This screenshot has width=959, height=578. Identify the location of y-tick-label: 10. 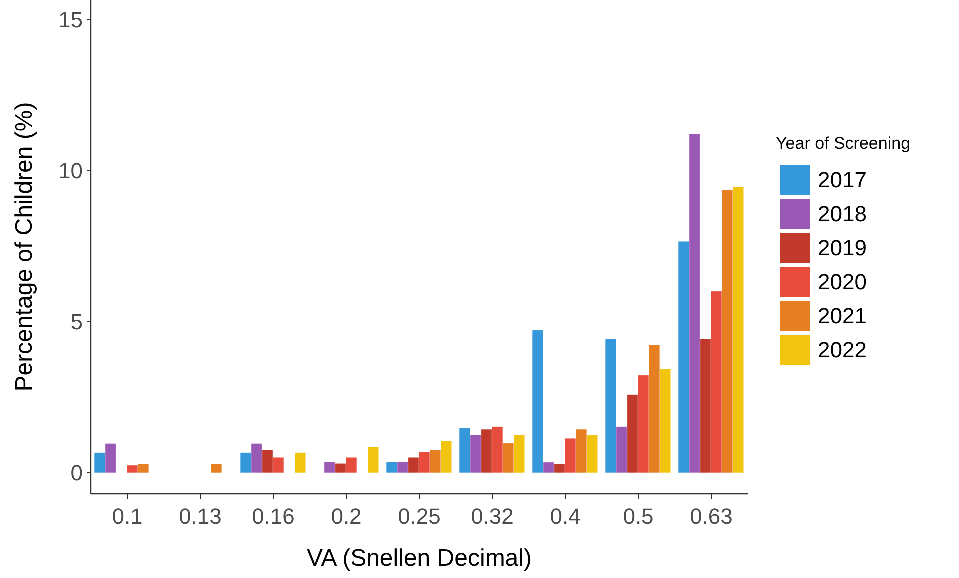
(70, 171).